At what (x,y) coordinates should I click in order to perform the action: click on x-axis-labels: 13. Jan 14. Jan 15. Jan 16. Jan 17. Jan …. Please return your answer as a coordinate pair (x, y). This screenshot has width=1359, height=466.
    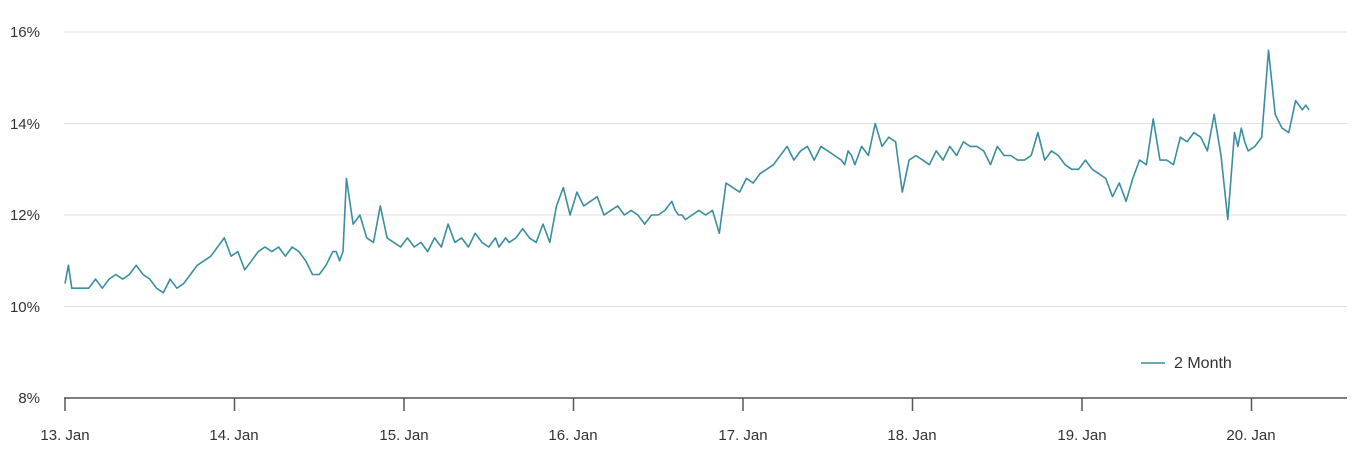
    Looking at the image, I should click on (657, 435).